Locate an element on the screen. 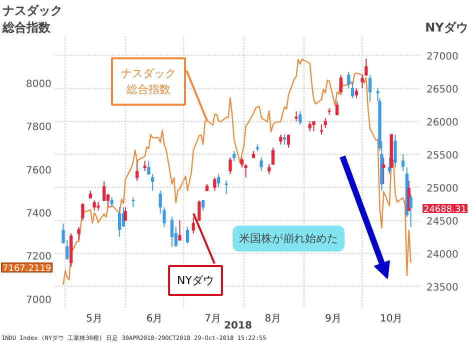  y2-tick-label: 24000 is located at coordinates (442, 254).